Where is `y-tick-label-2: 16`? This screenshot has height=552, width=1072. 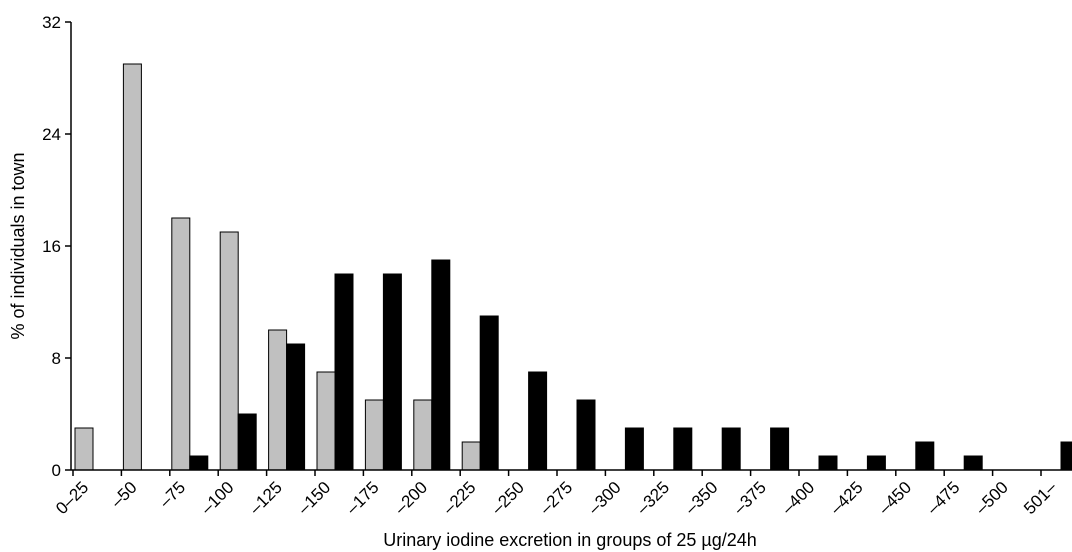
y-tick-label-2: 16 is located at coordinates (51, 246).